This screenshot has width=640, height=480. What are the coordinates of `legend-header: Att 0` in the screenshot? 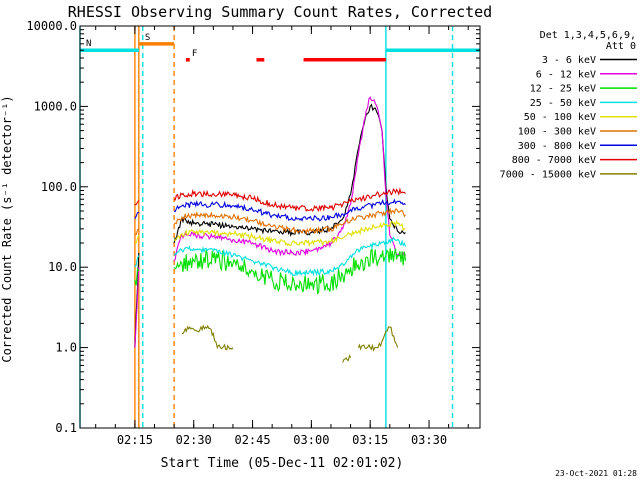 It's located at (621, 46).